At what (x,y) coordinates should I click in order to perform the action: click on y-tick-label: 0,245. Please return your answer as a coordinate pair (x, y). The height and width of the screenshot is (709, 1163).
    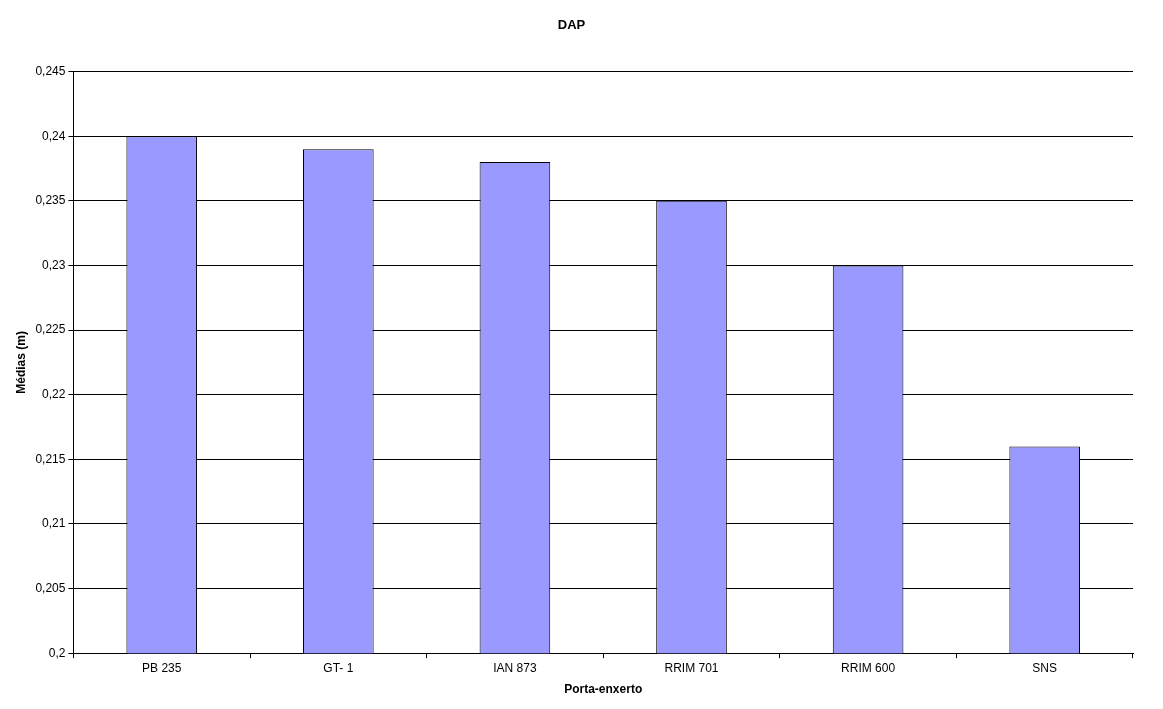
    Looking at the image, I should click on (50, 70).